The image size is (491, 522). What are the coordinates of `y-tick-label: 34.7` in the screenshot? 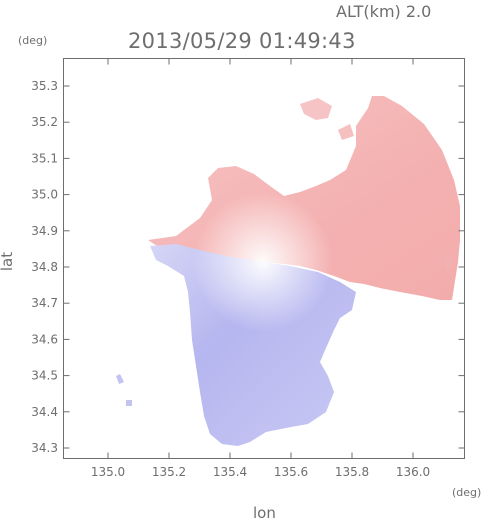 It's located at (44, 303).